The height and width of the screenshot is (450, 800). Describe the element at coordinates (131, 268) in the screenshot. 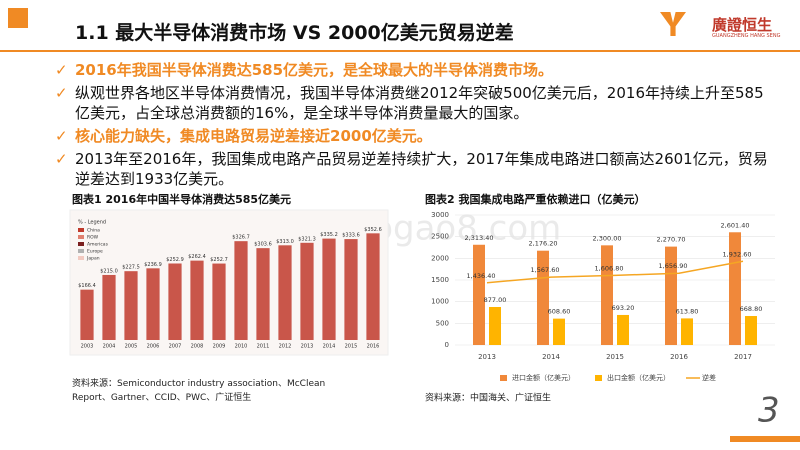

I see `value-label: $227.5` at that location.